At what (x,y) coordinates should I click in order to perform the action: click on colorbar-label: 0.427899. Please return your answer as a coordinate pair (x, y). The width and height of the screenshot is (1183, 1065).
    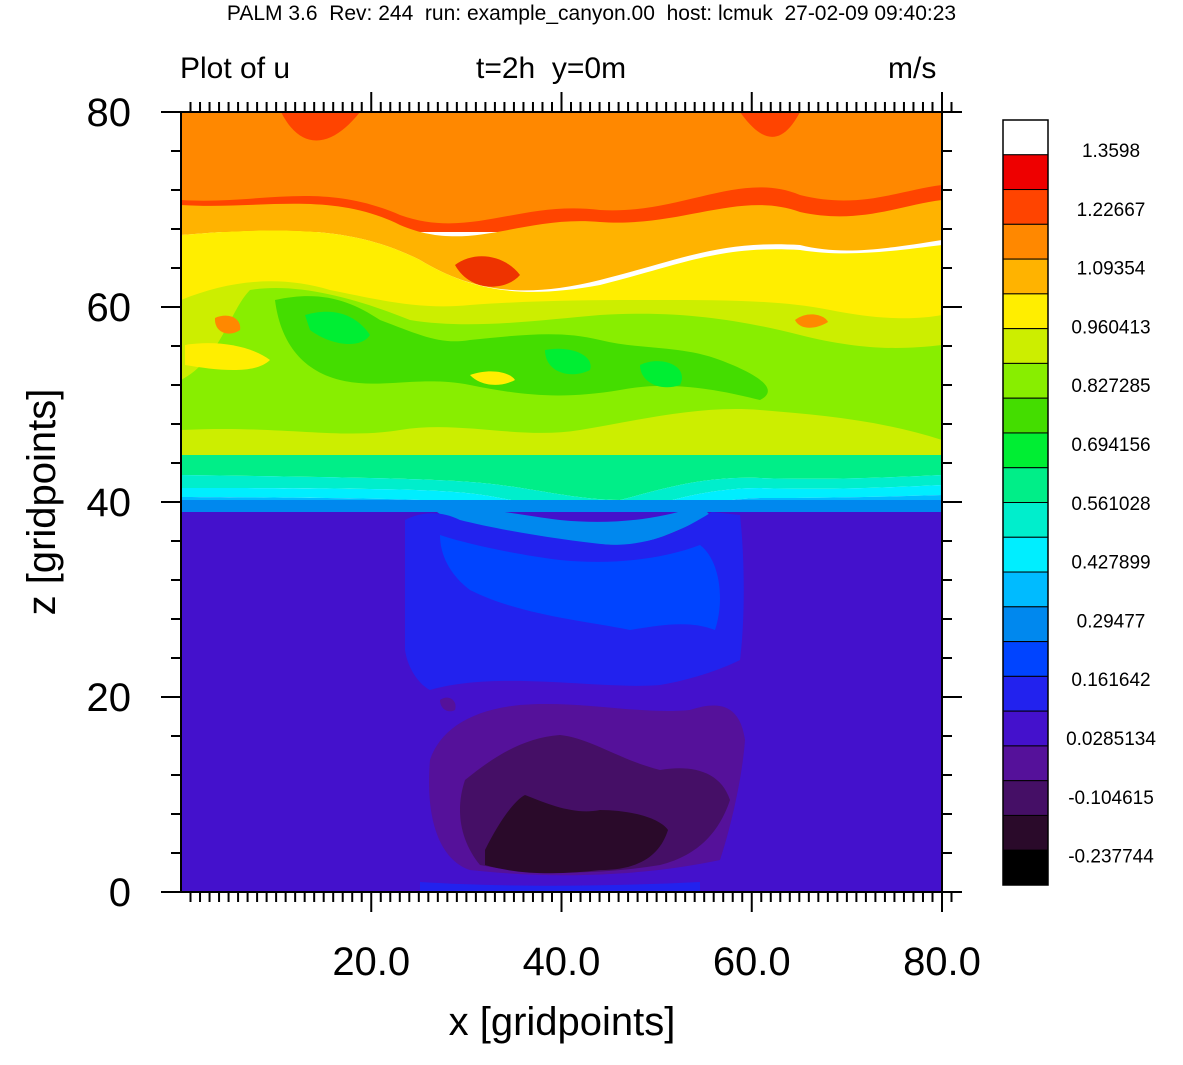
    Looking at the image, I should click on (1110, 563).